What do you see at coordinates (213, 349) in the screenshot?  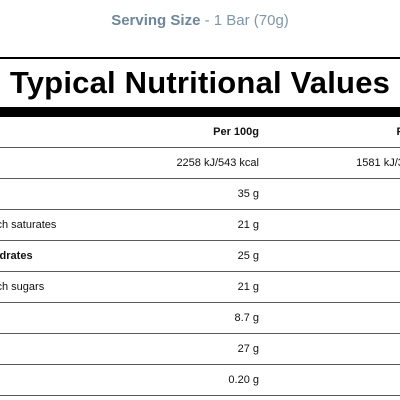 I see `value-per-100g: 27 g` at bounding box center [213, 349].